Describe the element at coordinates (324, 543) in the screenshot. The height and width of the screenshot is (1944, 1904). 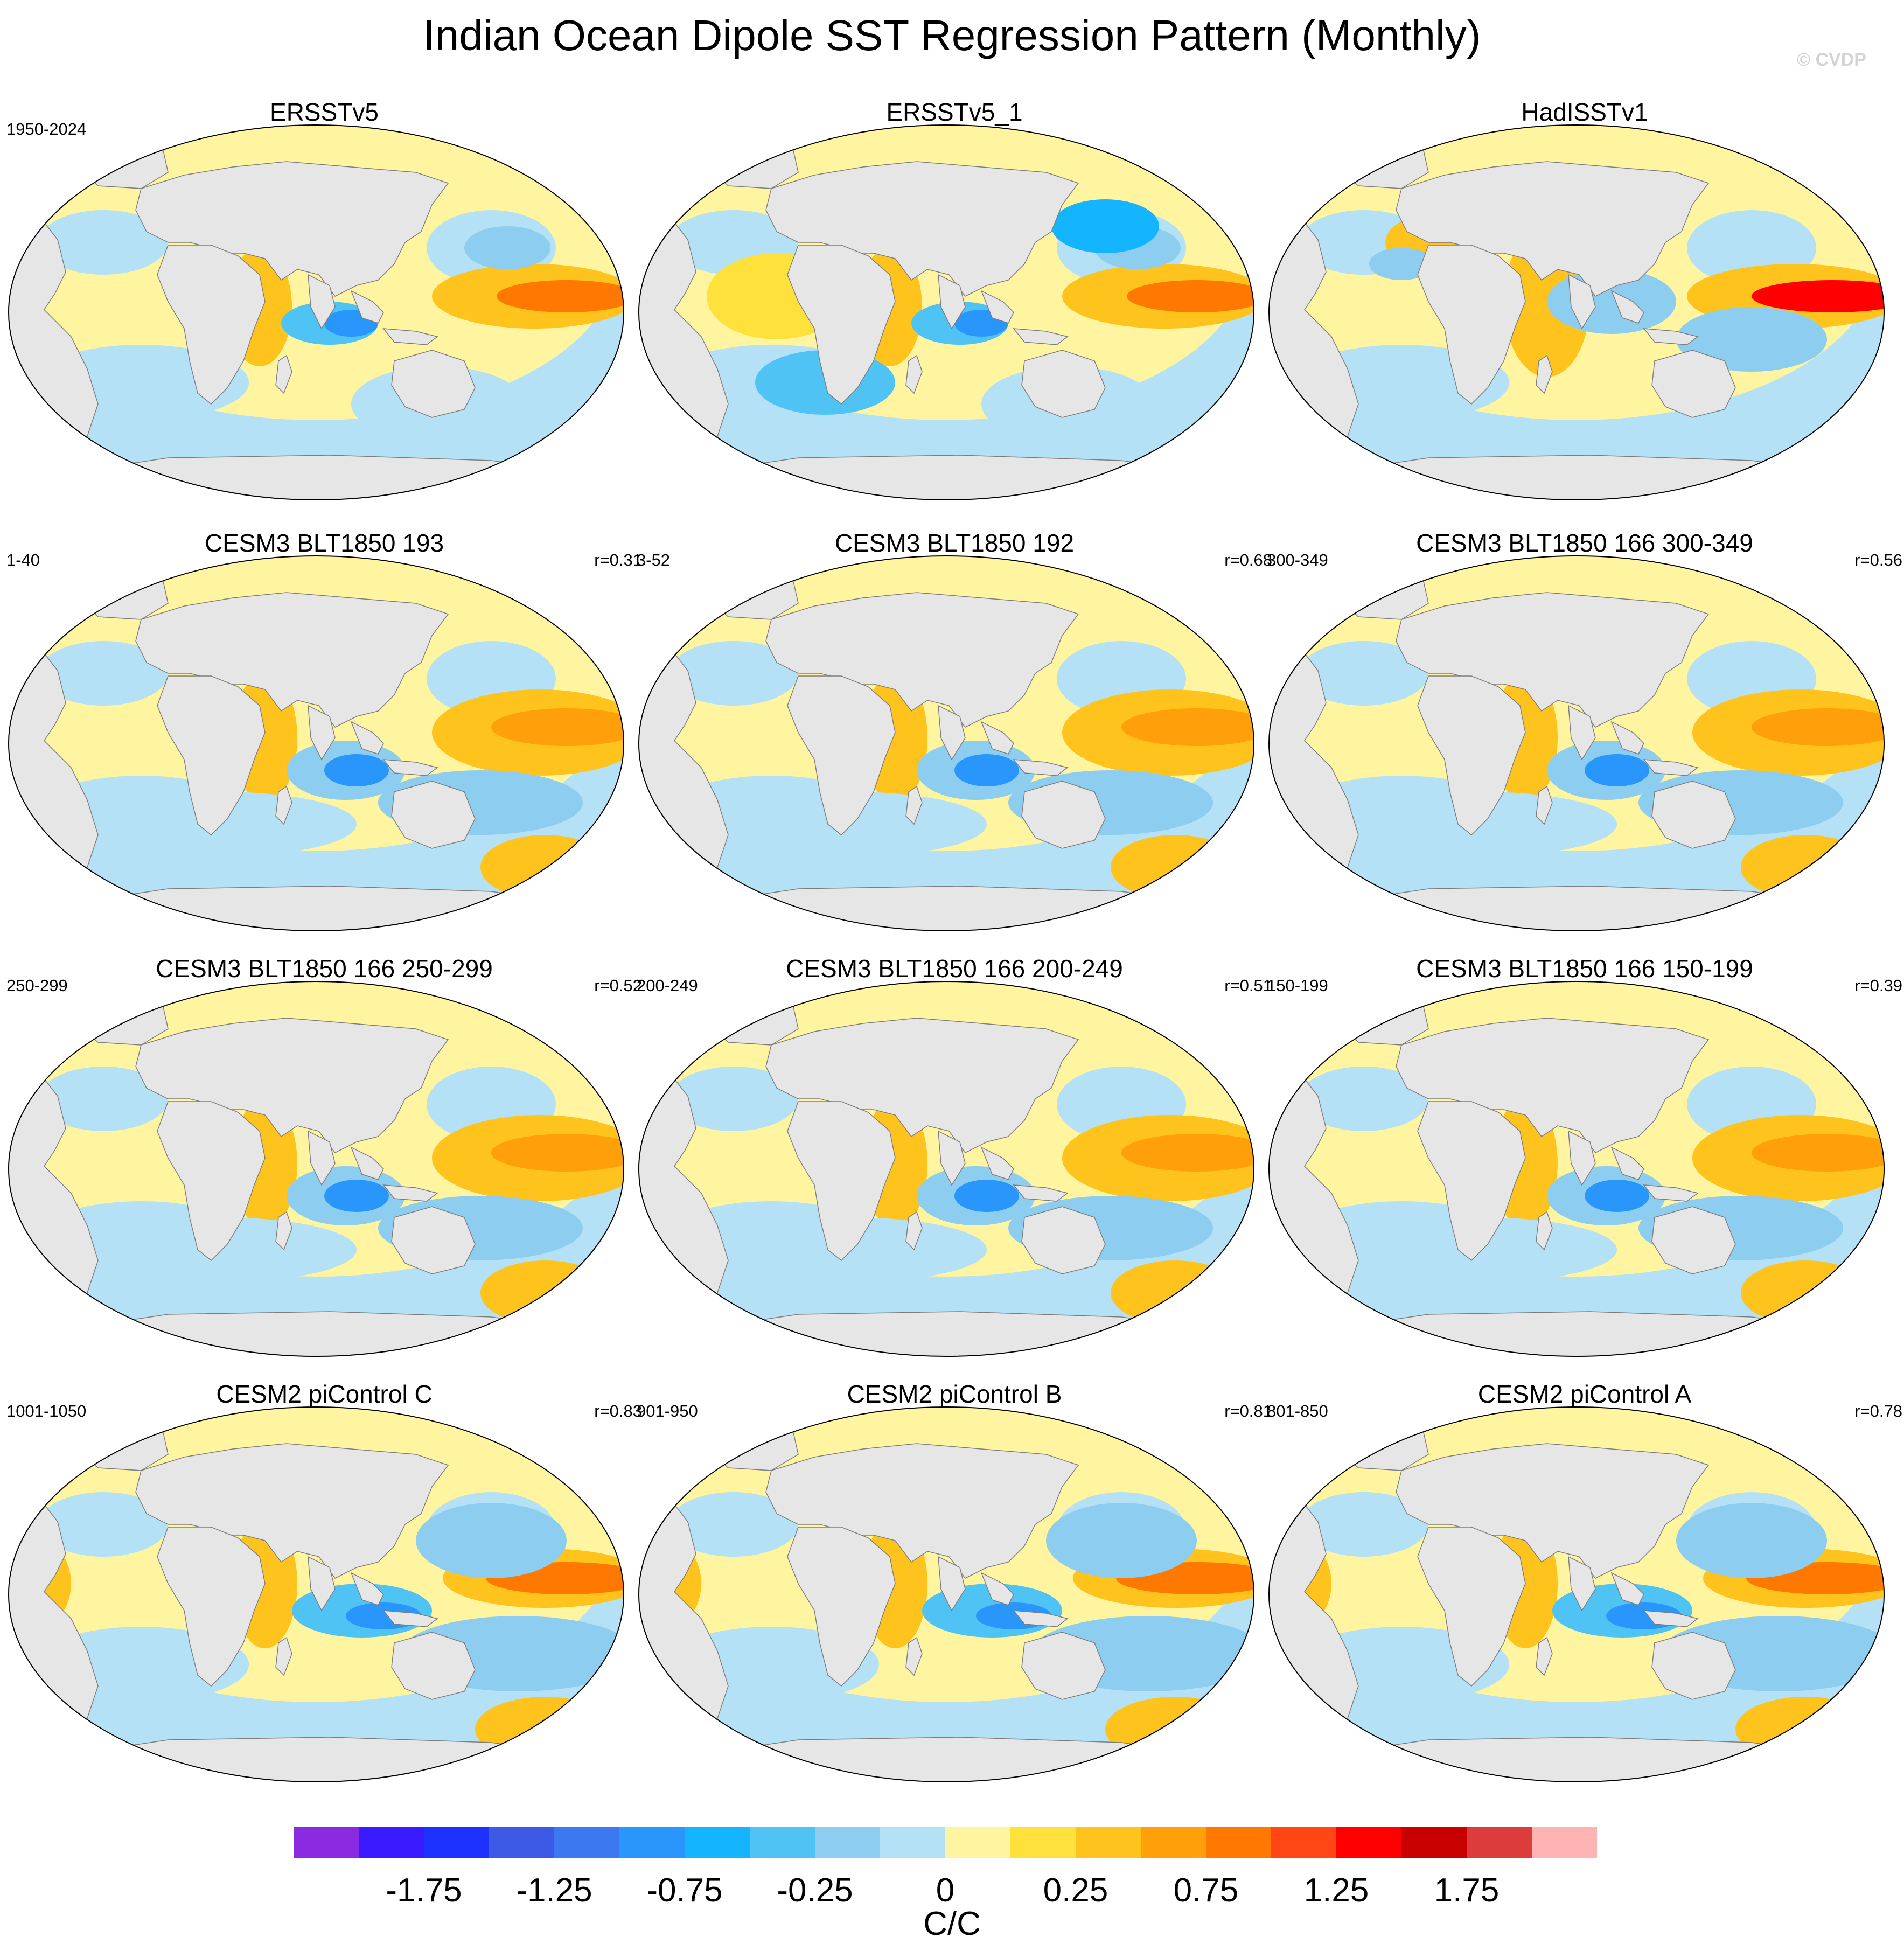
I see `panel-title: CESM3 BLT1850 193` at that location.